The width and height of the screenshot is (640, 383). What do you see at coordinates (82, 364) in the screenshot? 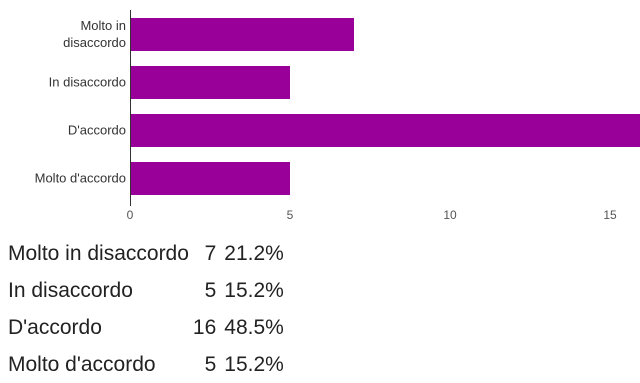
I see `summary-label: Molto d'accordo` at bounding box center [82, 364].